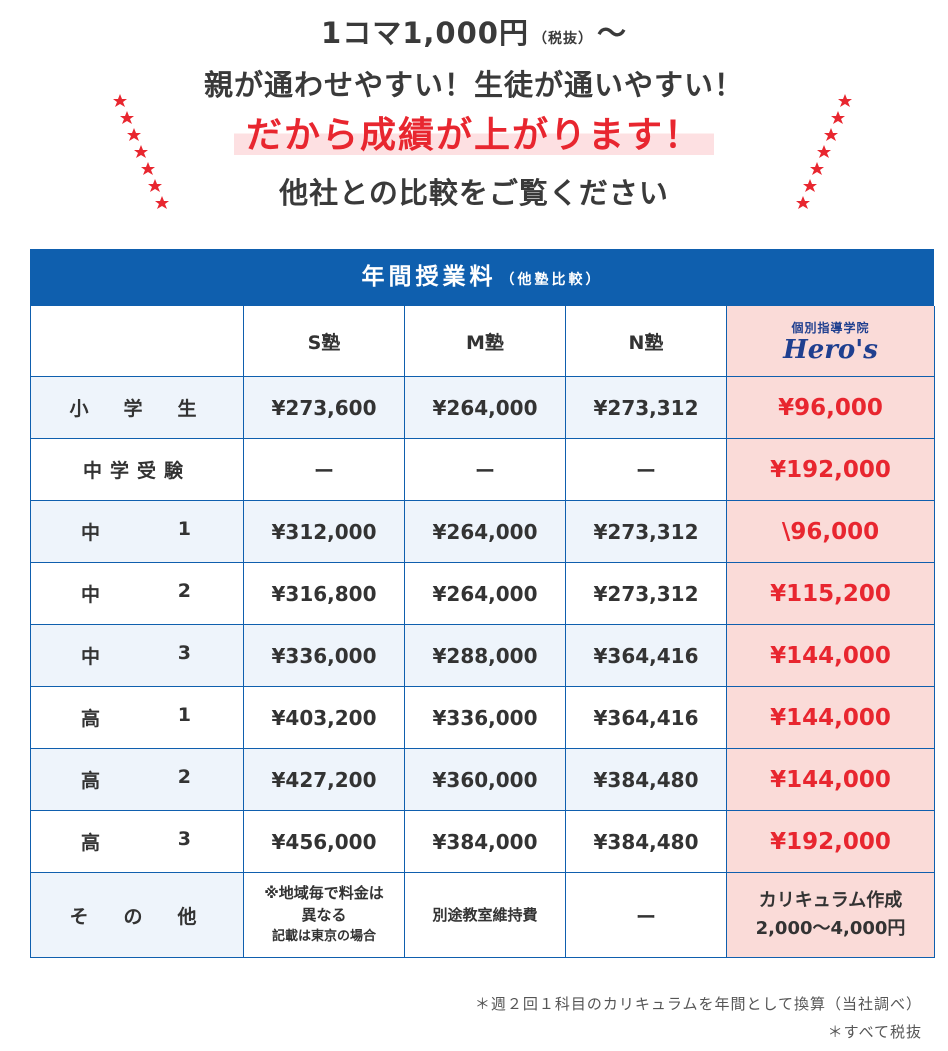 The width and height of the screenshot is (948, 1051). What do you see at coordinates (485, 655) in the screenshot?
I see `price-cell-m: ¥288,000` at bounding box center [485, 655].